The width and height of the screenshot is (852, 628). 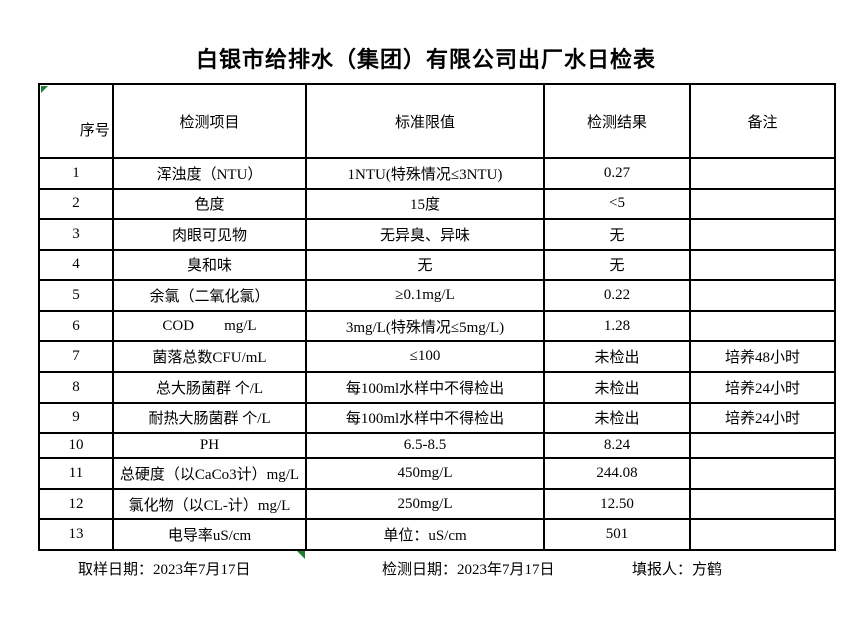 What do you see at coordinates (209, 234) in the screenshot?
I see `cell-test-item: 肉眼可见物` at bounding box center [209, 234].